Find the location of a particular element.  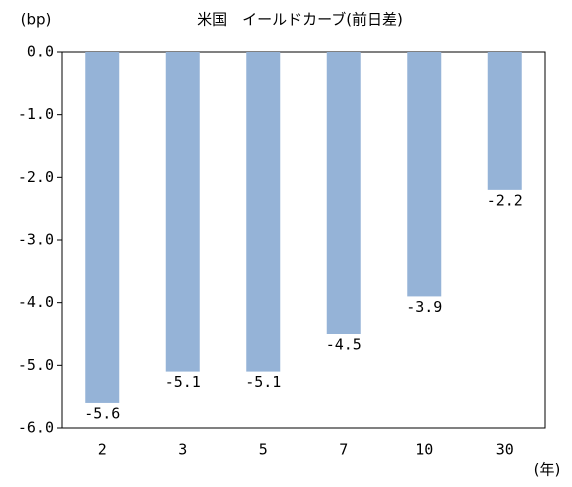

y-tick-label: 0.0 is located at coordinates (40, 52).